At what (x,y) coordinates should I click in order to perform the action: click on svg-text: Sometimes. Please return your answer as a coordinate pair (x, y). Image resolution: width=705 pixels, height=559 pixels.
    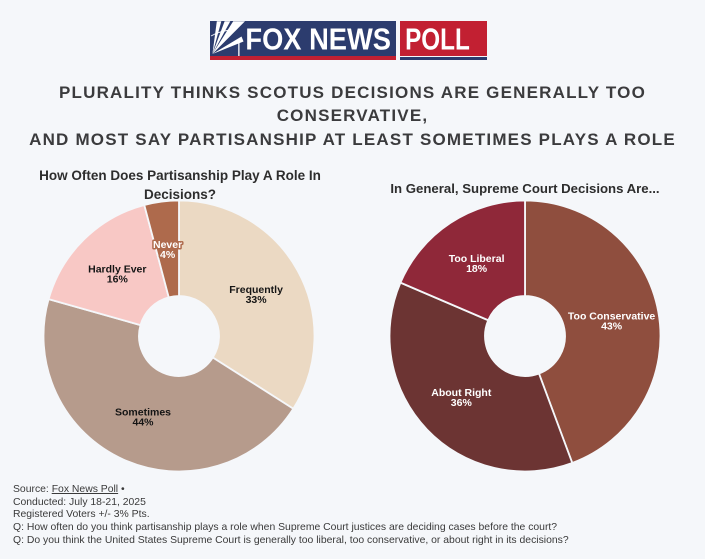
    Looking at the image, I should click on (143, 413).